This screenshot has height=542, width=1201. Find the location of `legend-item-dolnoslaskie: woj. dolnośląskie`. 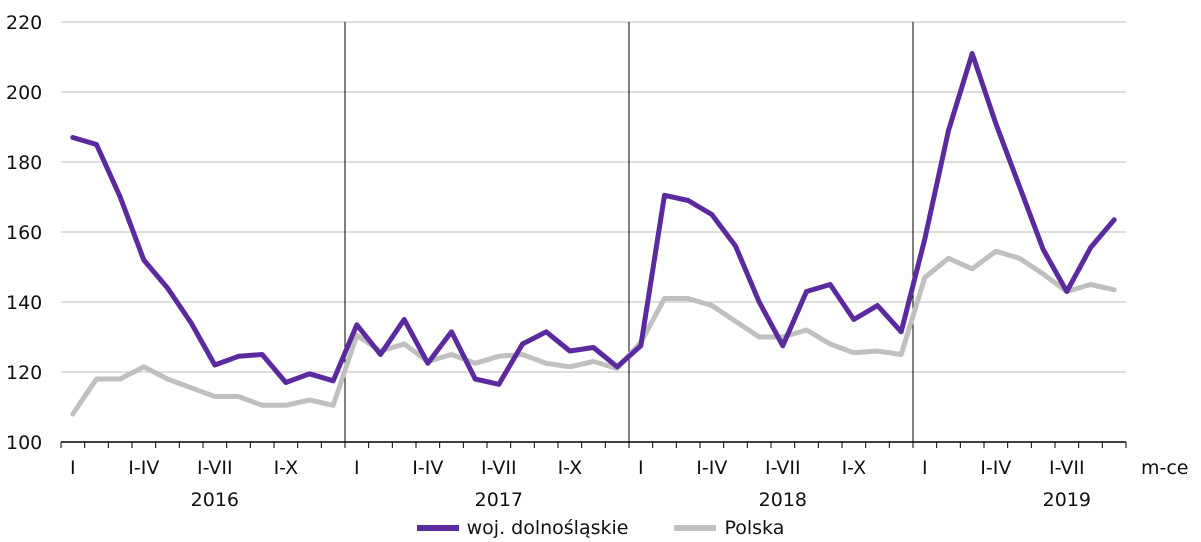

legend-item-dolnoslaskie: woj. dolnośląskie is located at coordinates (522, 528).